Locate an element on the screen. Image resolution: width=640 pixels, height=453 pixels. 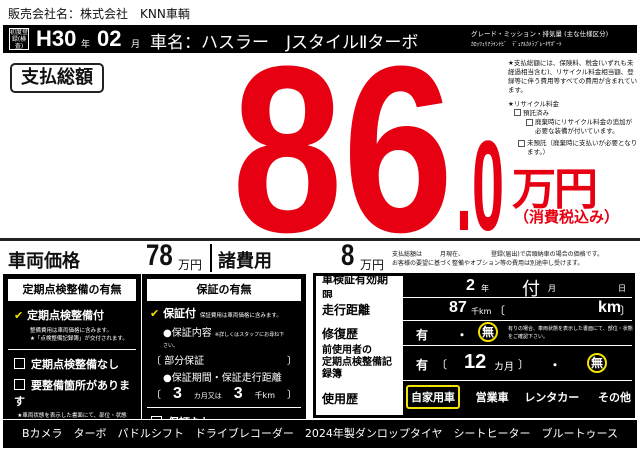
record-no-selected: 無 is located at coordinates (597, 363).